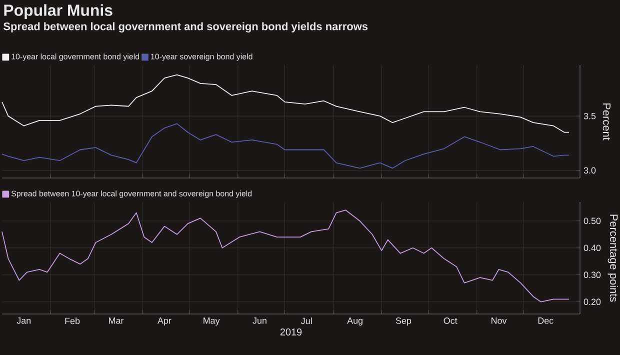 The image size is (620, 355). I want to click on x-tick-label: Sep, so click(404, 322).